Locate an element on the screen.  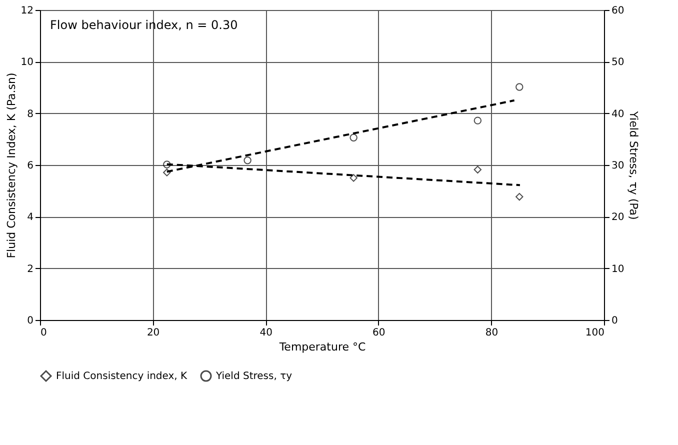
y-tick-label: 10 is located at coordinates (27, 62).